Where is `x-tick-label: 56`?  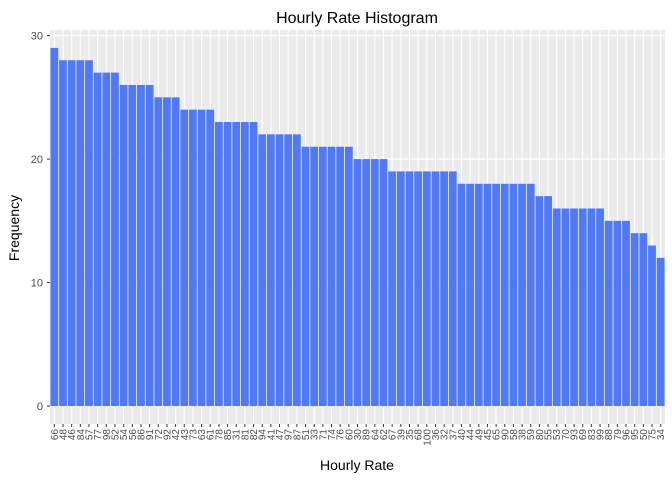
x-tick-label: 56 is located at coordinates (133, 435).